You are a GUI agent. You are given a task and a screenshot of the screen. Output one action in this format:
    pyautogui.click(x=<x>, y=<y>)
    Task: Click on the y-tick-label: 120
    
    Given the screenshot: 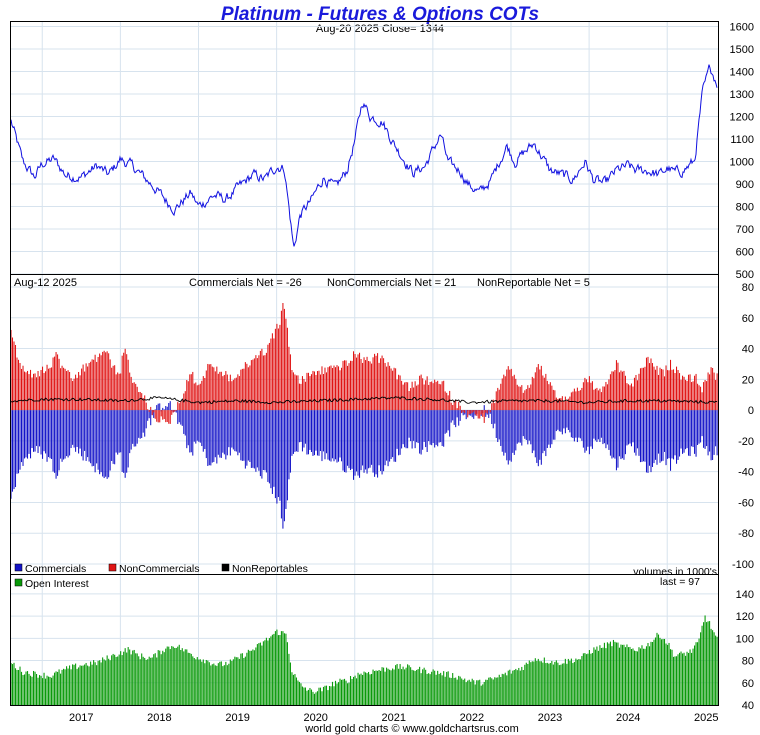 What is the action you would take?
    pyautogui.click(x=745, y=617)
    